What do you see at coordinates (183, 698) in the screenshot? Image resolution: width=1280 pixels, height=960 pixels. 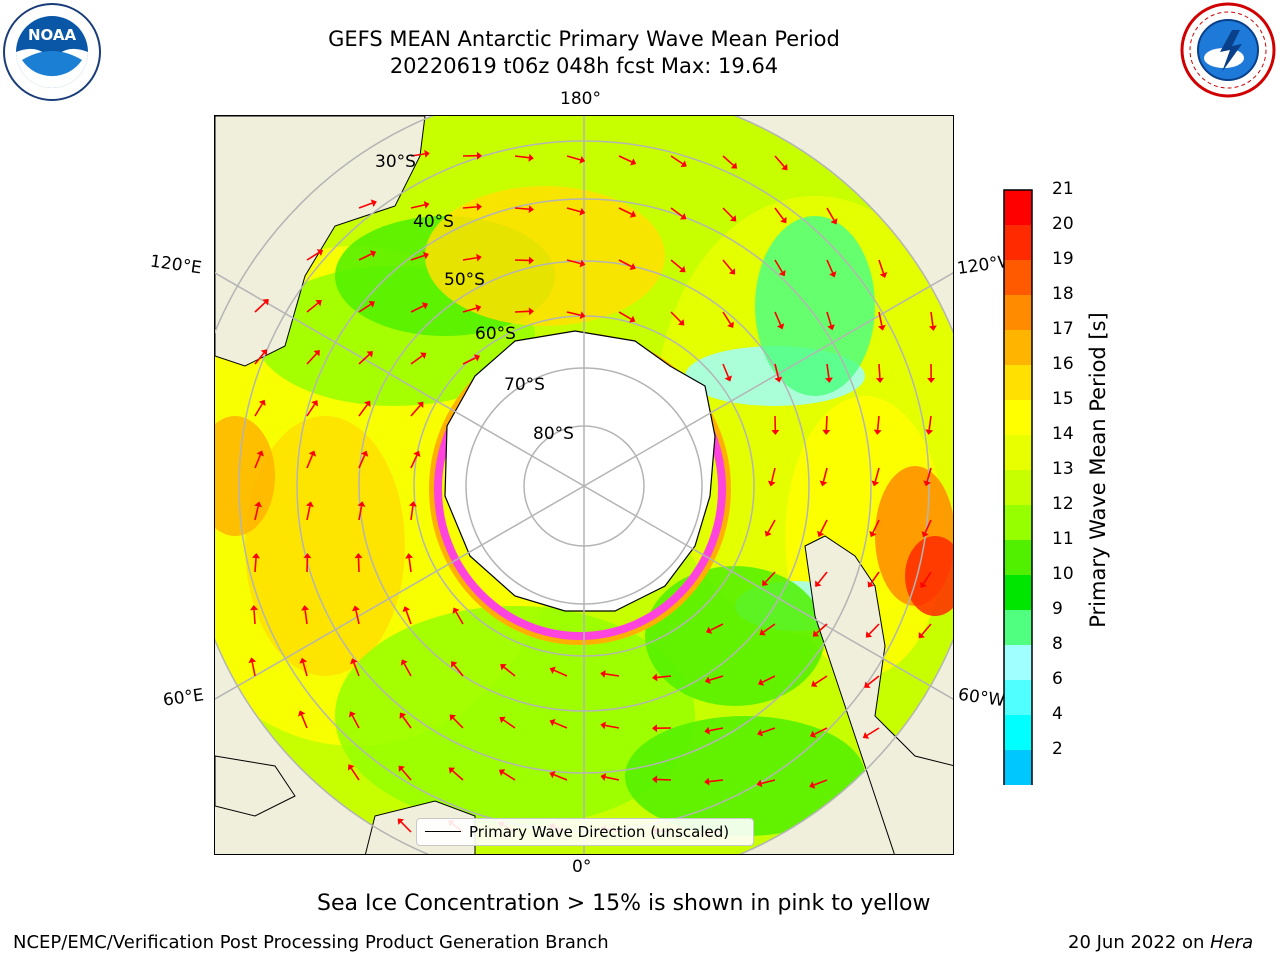 I see `lon-label-60e: 60°E` at bounding box center [183, 698].